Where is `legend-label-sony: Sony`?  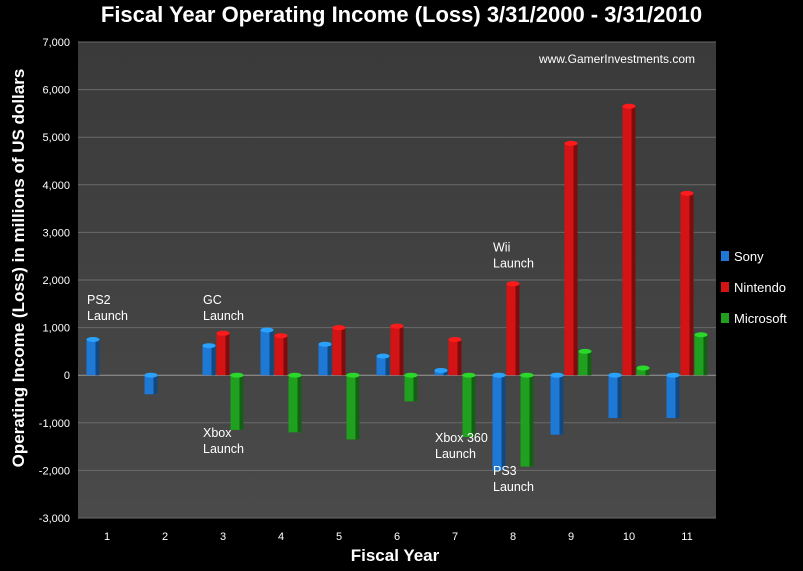 legend-label-sony: Sony is located at coordinates (749, 256).